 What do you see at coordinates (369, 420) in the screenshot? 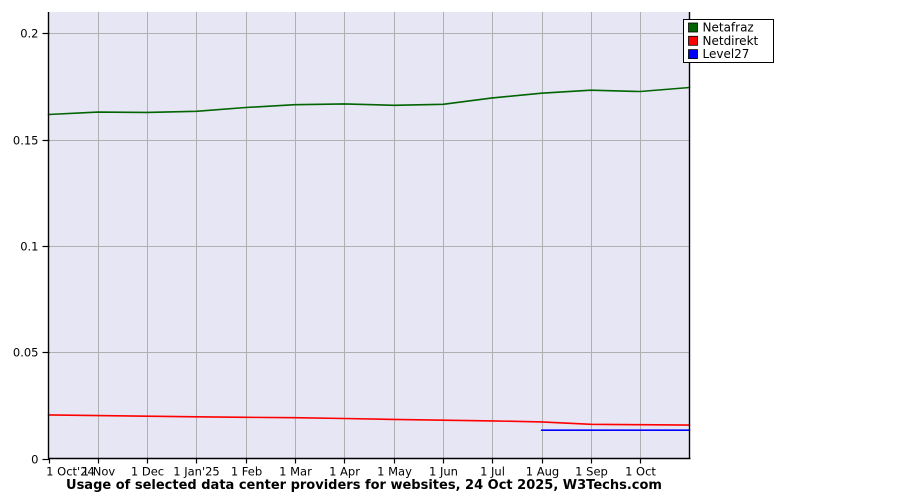
I see `series-line-netdirekt` at bounding box center [369, 420].